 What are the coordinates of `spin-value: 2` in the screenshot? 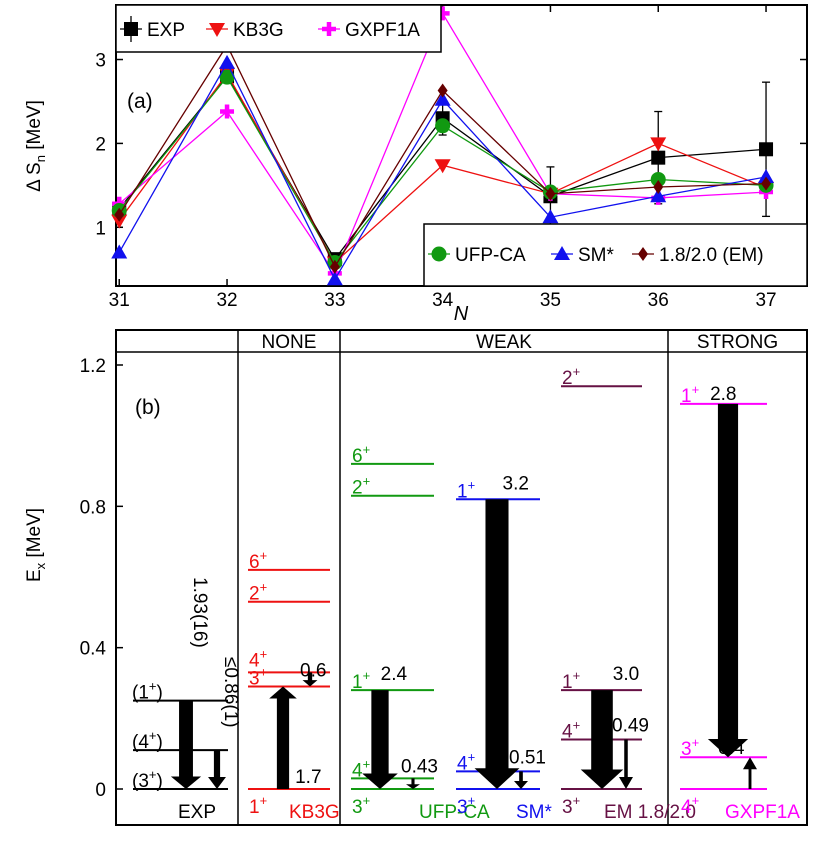 It's located at (254, 594).